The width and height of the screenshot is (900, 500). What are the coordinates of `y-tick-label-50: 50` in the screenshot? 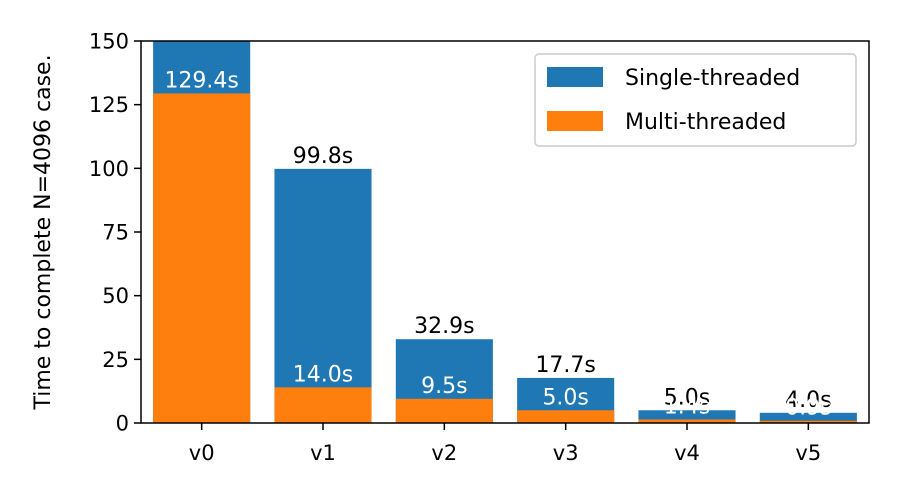 It's located at (115, 296).